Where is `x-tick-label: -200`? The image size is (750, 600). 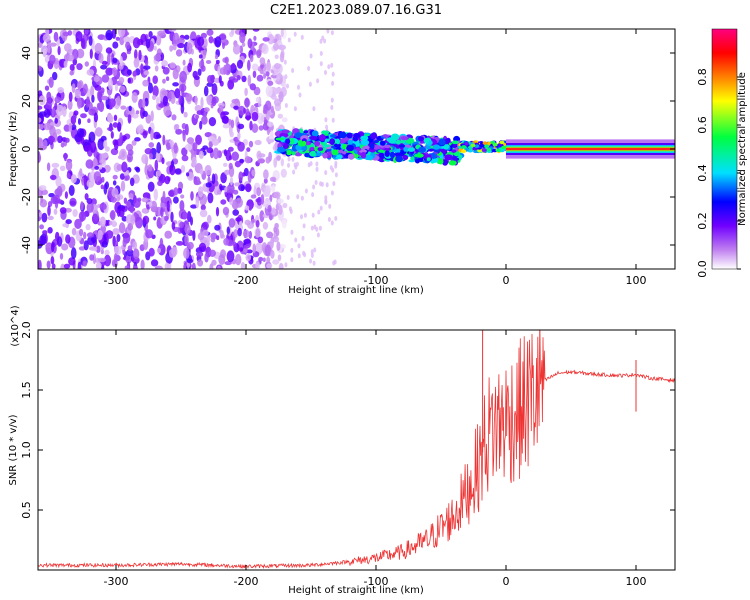 x-tick-label: -200 is located at coordinates (246, 280).